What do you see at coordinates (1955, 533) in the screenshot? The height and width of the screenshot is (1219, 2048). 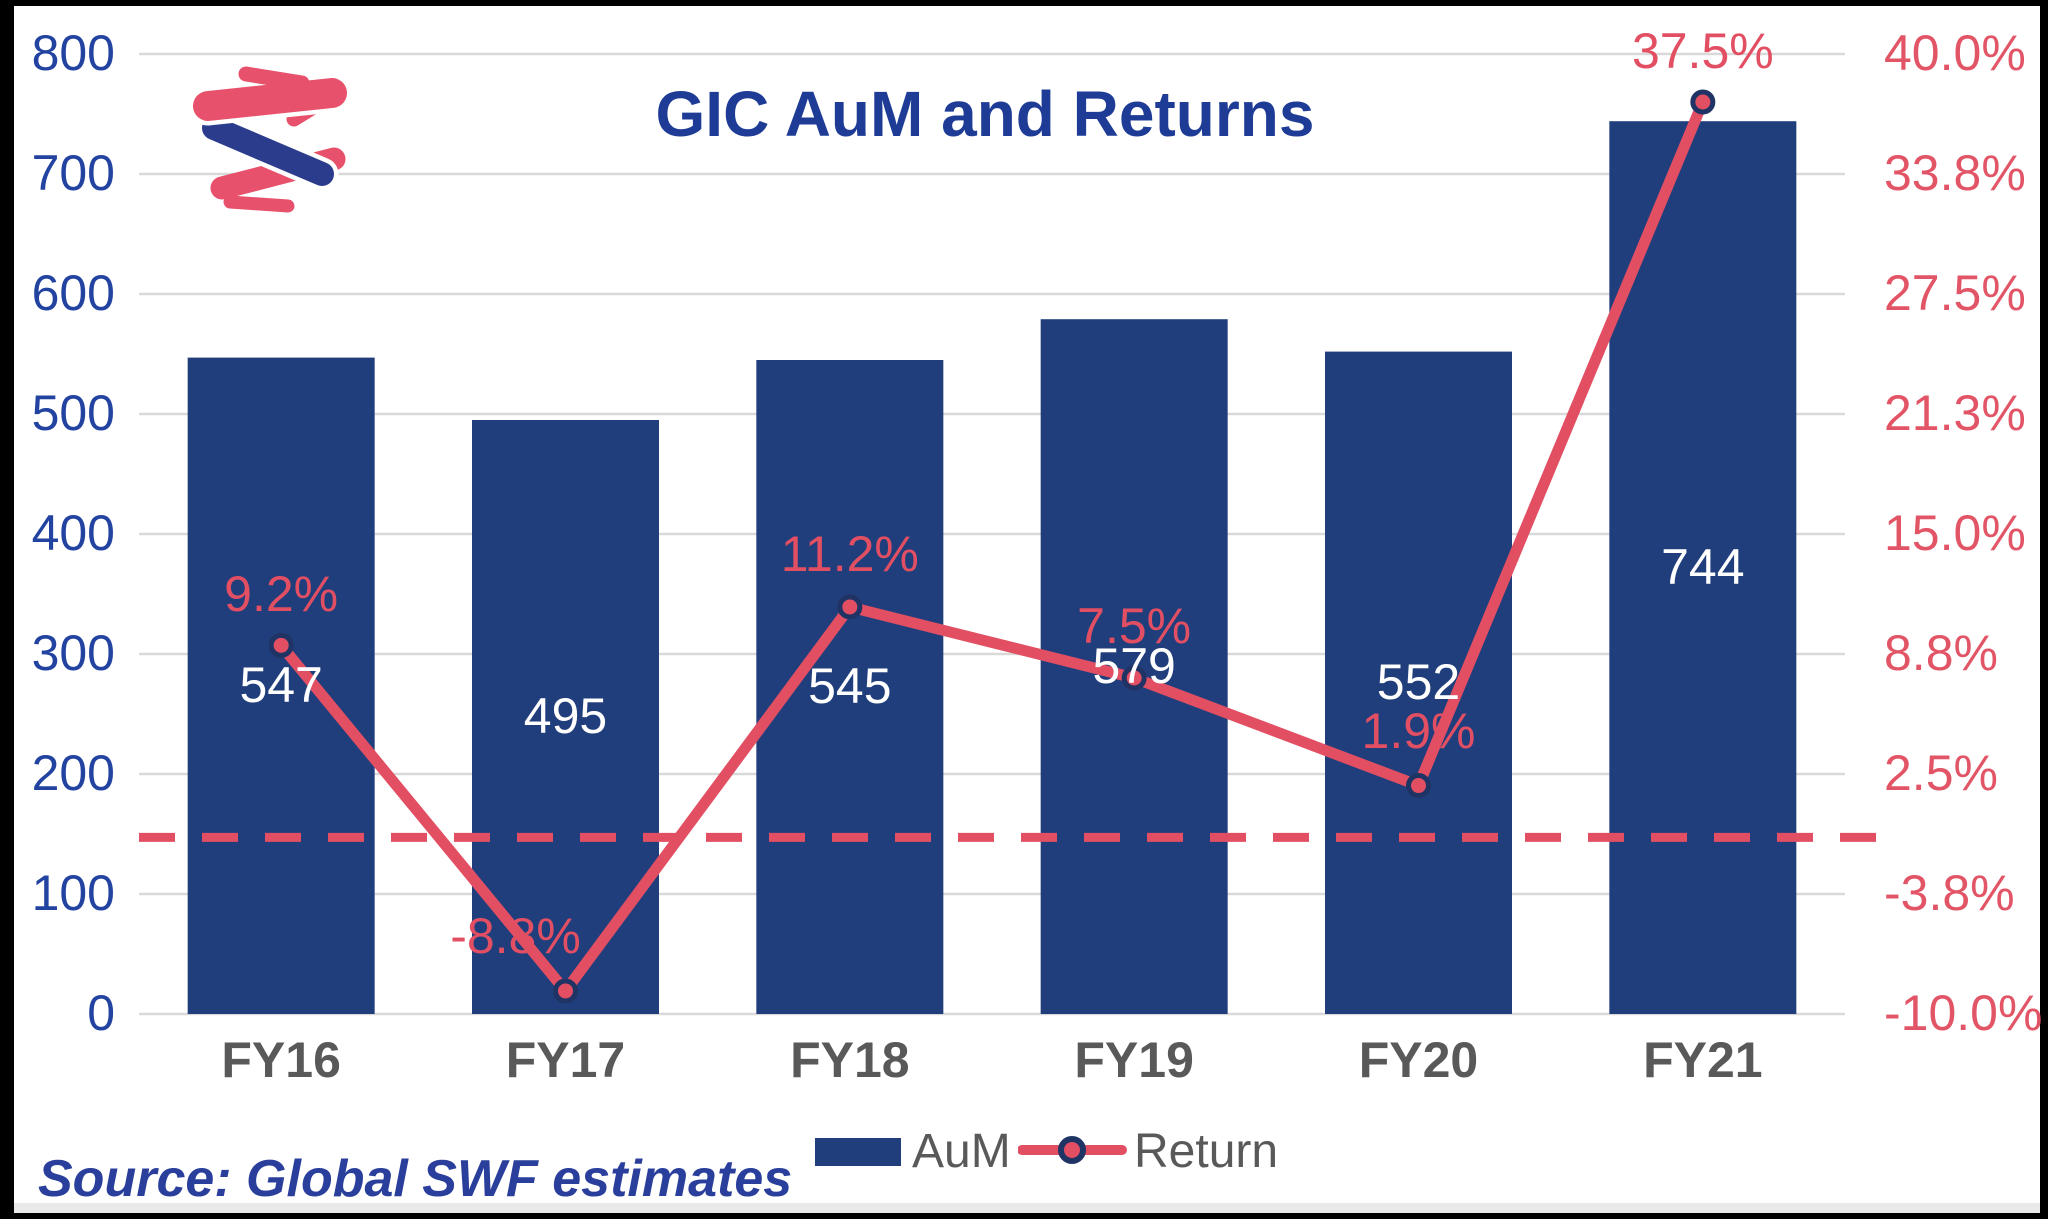 I see `right-axis-tick-15.0%: 15.0%` at bounding box center [1955, 533].